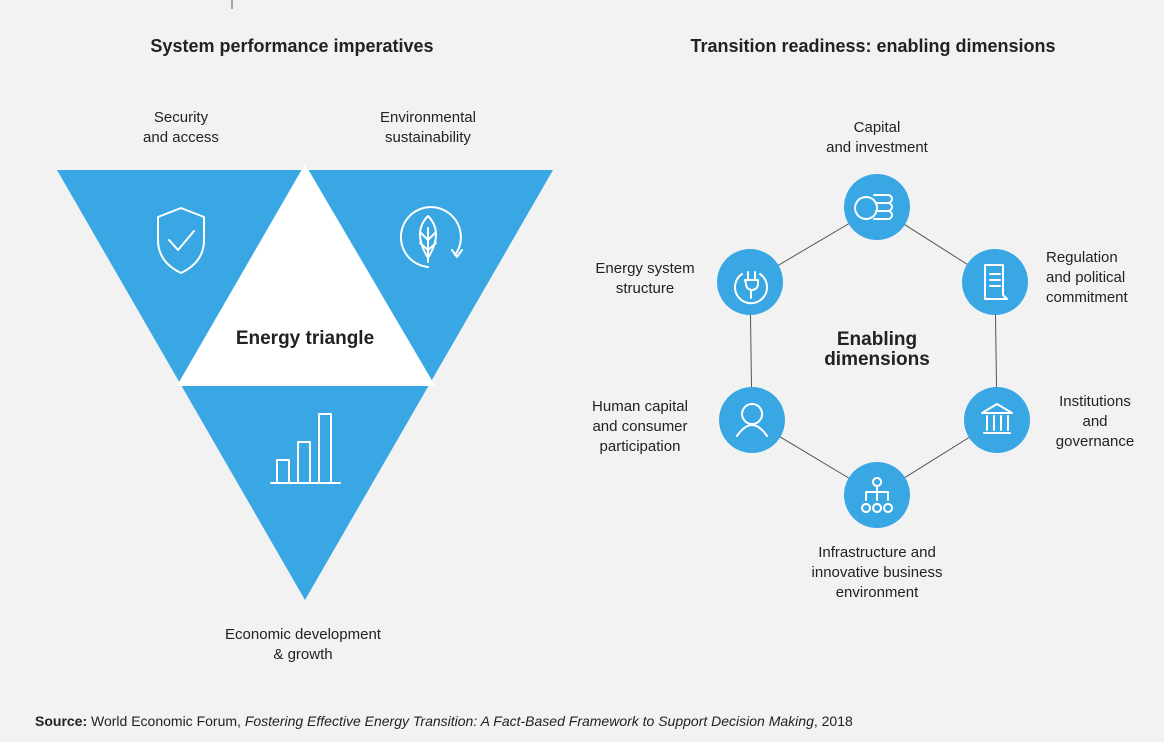  I want to click on label-line: commitment, so click(1087, 297).